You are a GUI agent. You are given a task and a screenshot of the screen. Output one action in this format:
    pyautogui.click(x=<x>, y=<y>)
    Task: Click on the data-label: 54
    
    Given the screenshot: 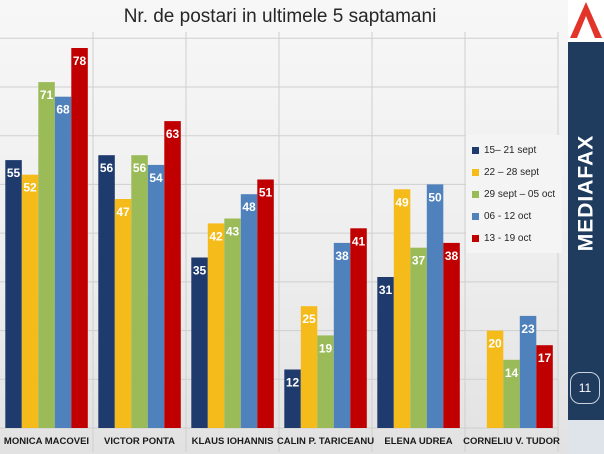 What is the action you would take?
    pyautogui.click(x=156, y=178)
    